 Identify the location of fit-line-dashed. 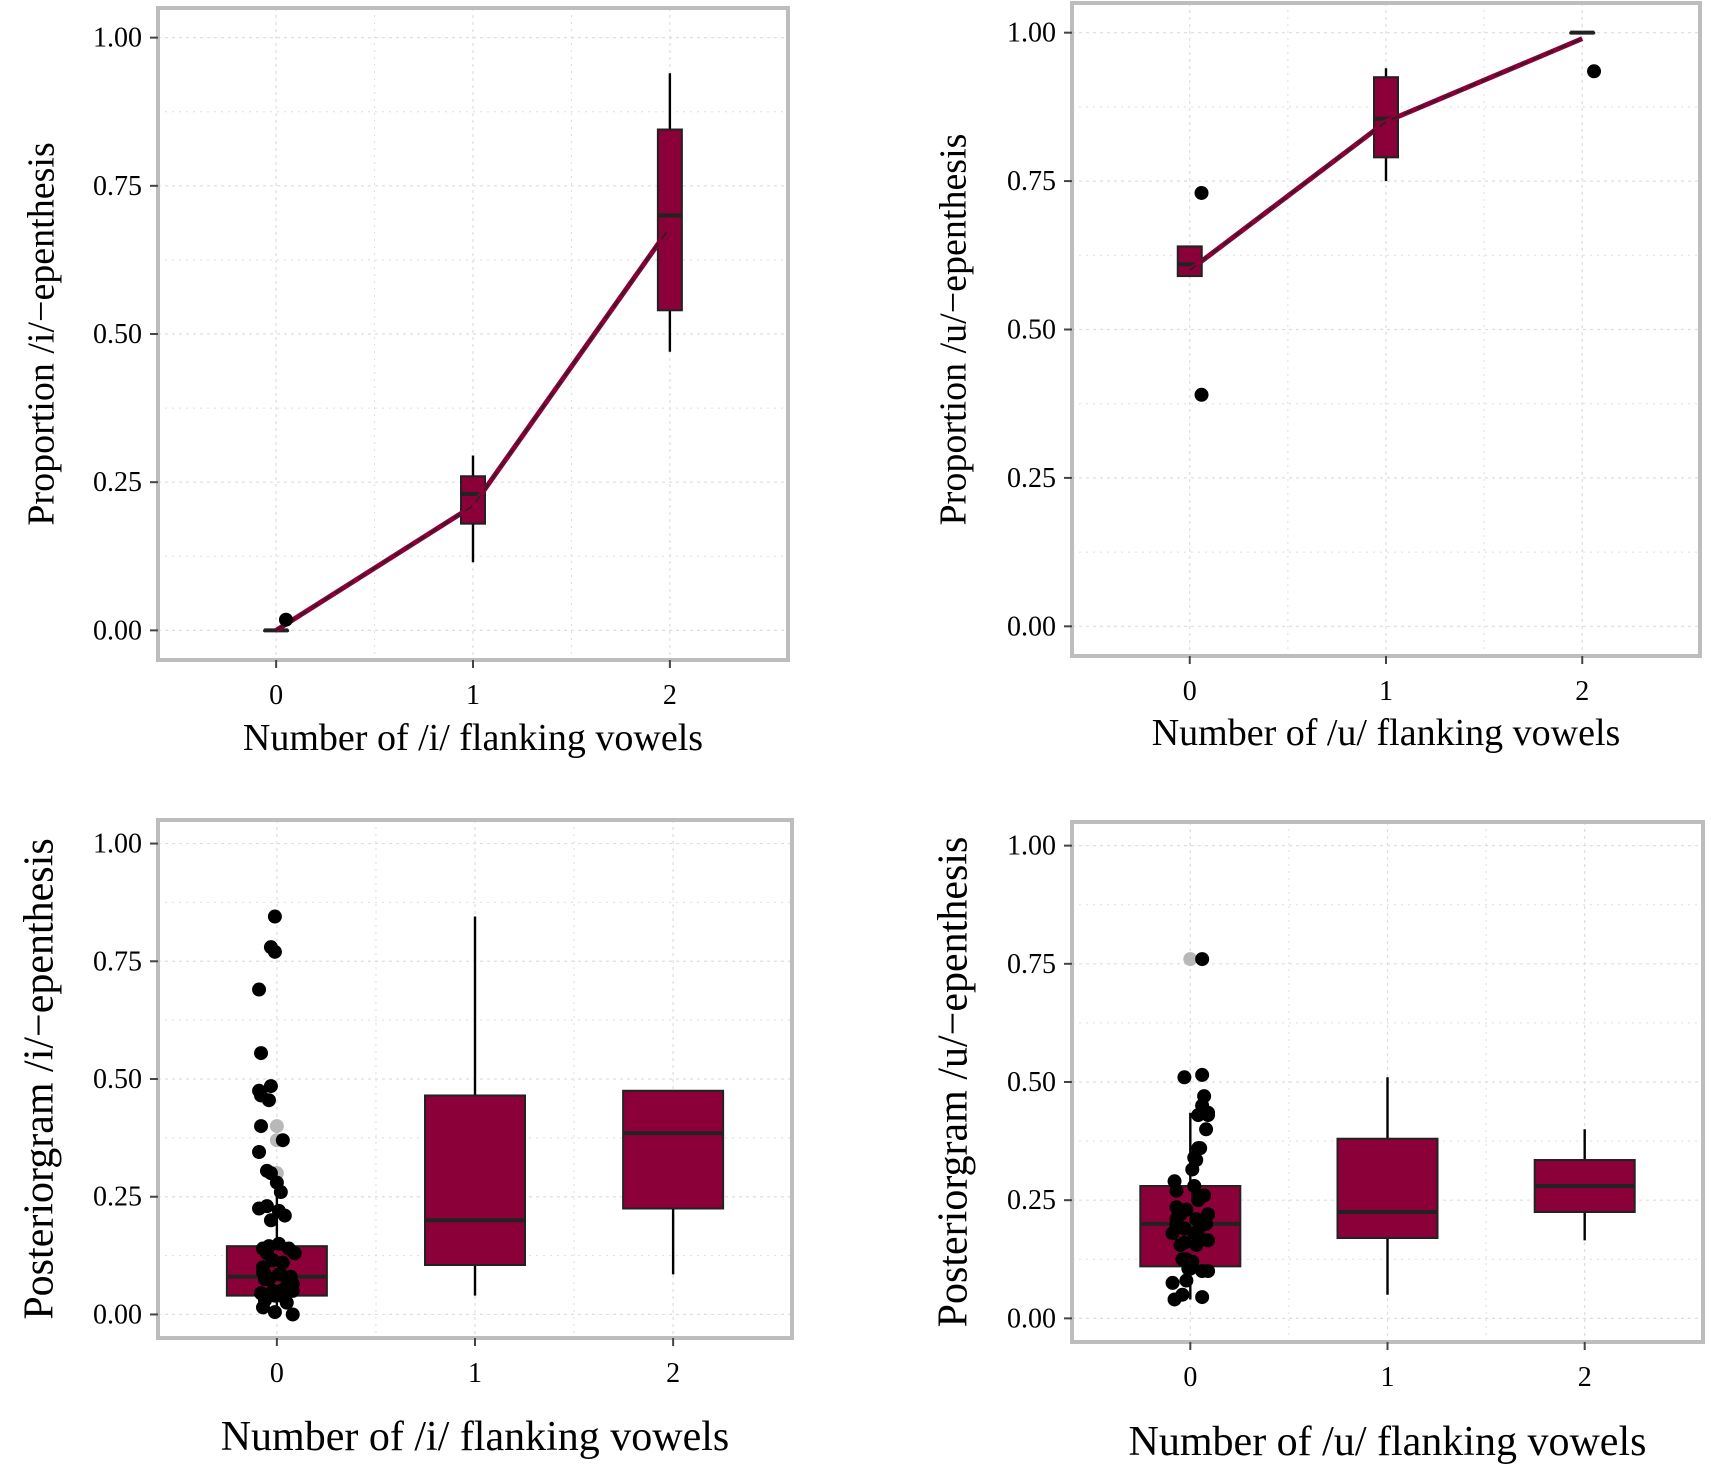
(473, 429).